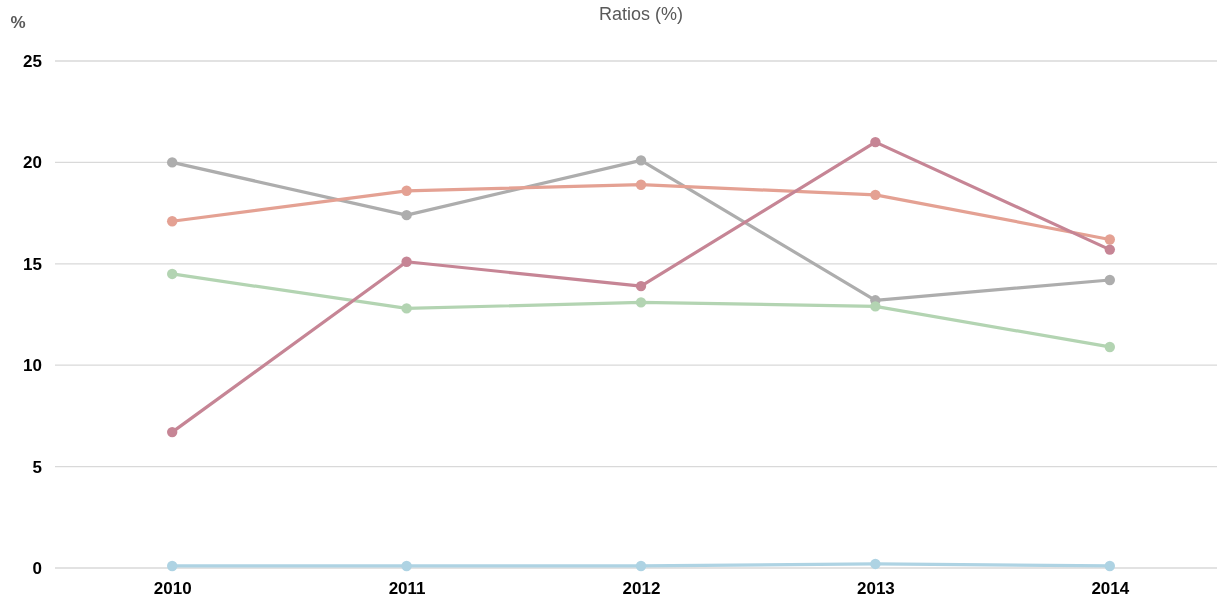 The image size is (1217, 615). Describe the element at coordinates (641, 14) in the screenshot. I see `chart-title: Ratios (%)` at that location.